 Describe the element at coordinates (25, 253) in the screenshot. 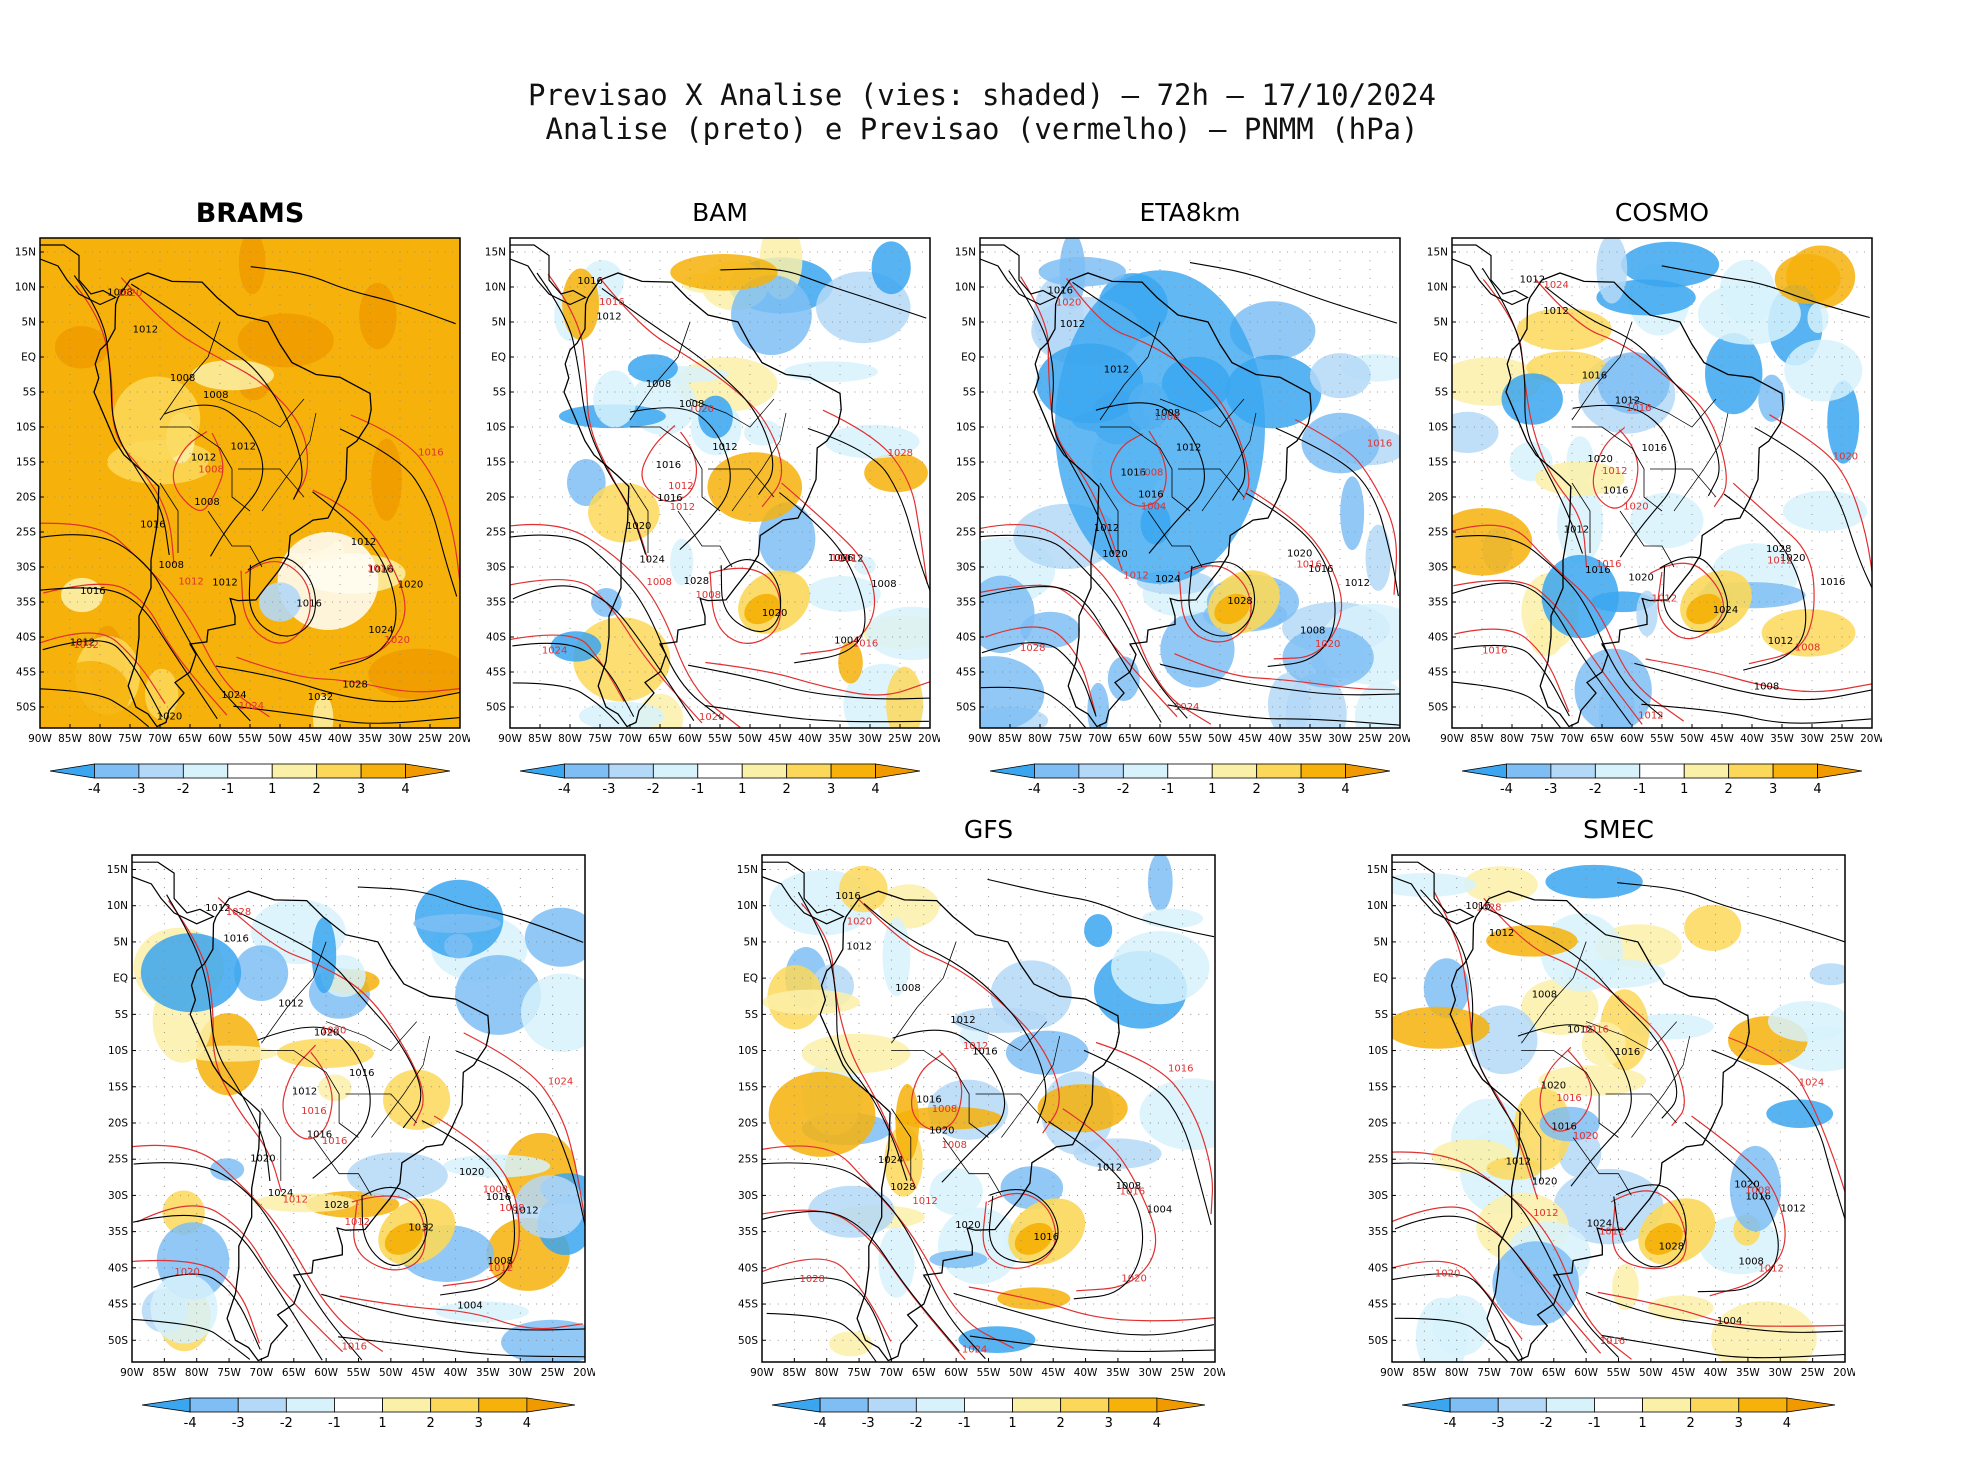

I see `lat-tick-label: 15N` at that location.